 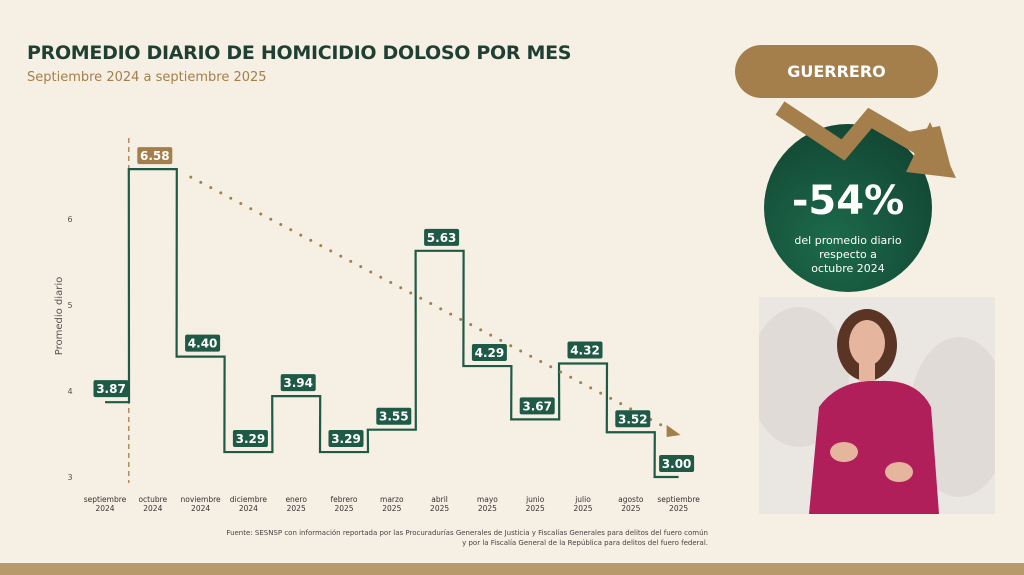 I want to click on bottom-bar, so click(x=512, y=569).